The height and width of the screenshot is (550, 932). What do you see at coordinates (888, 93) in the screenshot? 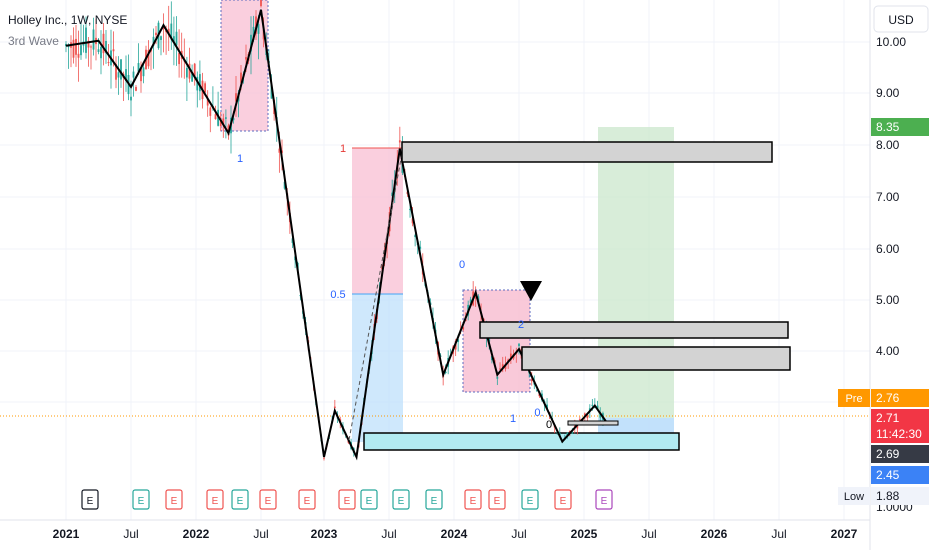
I see `y-tick-label: 9.00` at bounding box center [888, 93].